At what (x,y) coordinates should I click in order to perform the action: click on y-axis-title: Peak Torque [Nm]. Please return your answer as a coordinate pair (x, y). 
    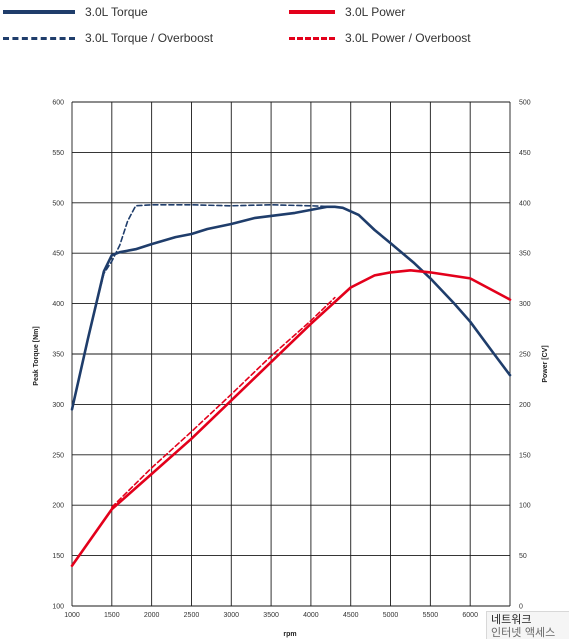
    Looking at the image, I should click on (36, 355).